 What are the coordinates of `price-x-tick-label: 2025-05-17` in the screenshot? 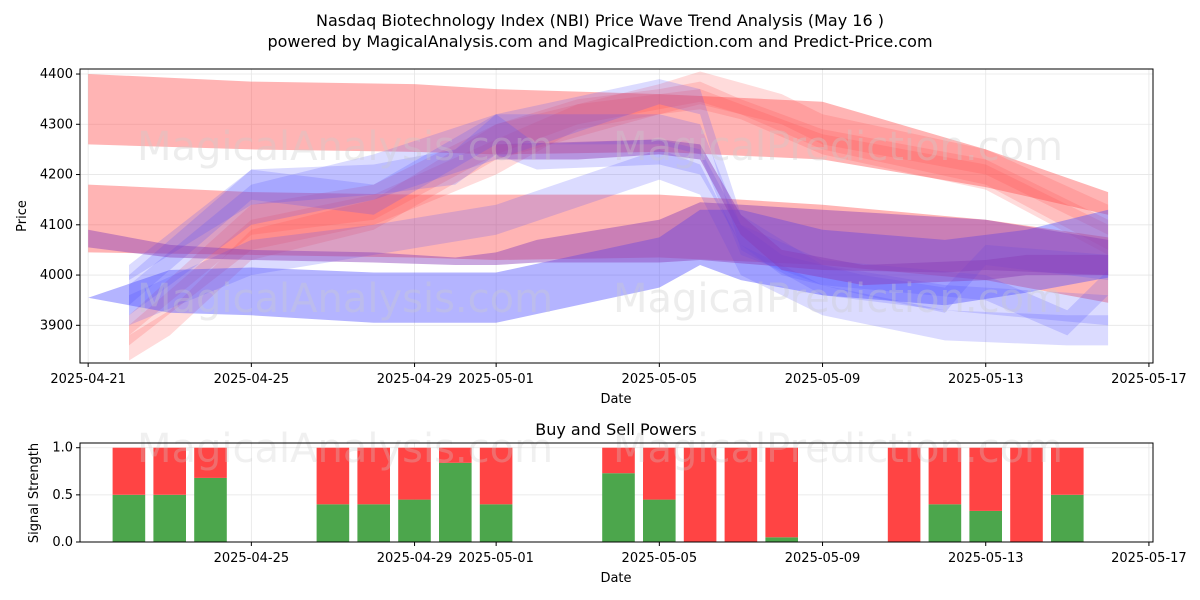 It's located at (1149, 379).